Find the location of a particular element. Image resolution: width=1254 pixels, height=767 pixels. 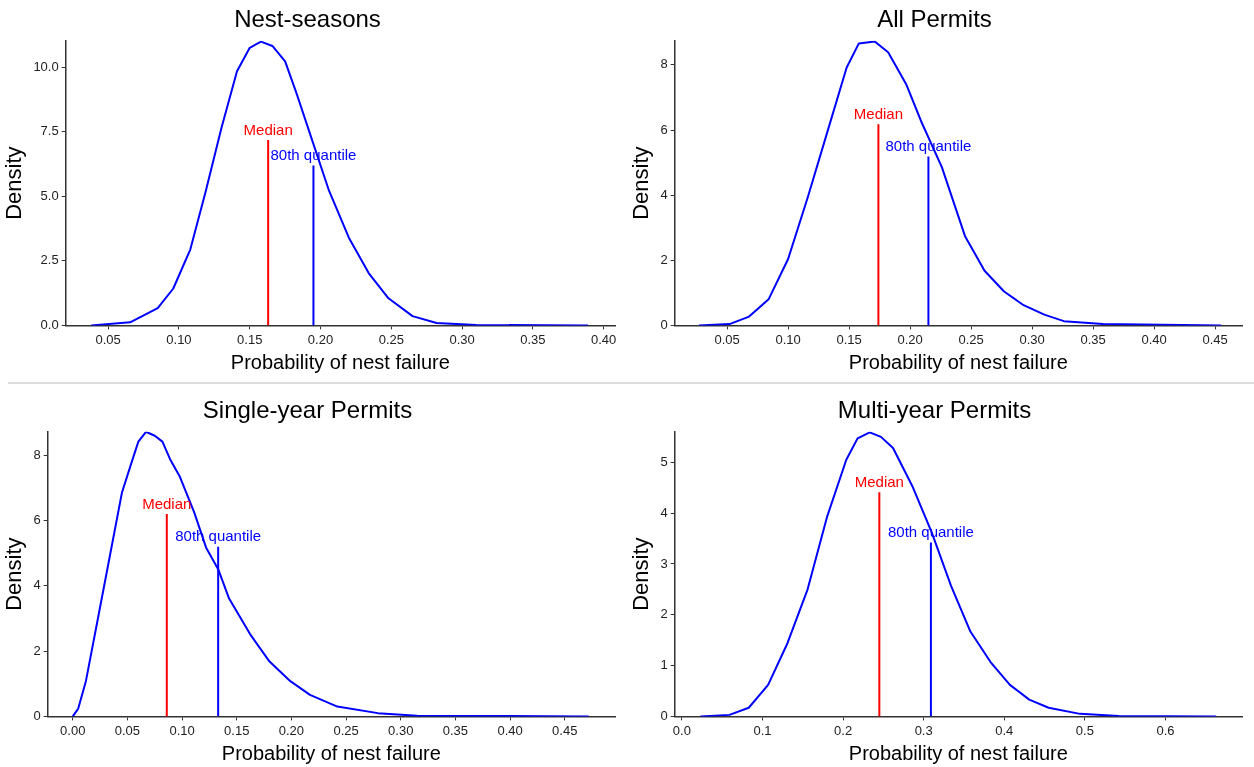

x-tick-label: 0.1 is located at coordinates (762, 730).